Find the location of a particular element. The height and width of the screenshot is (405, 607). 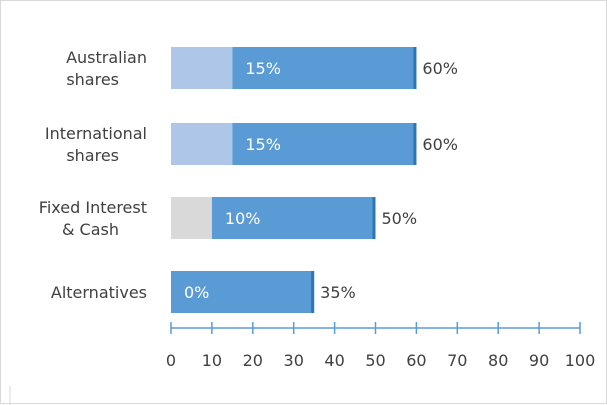

category-label: Australian shares is located at coordinates (106, 68).